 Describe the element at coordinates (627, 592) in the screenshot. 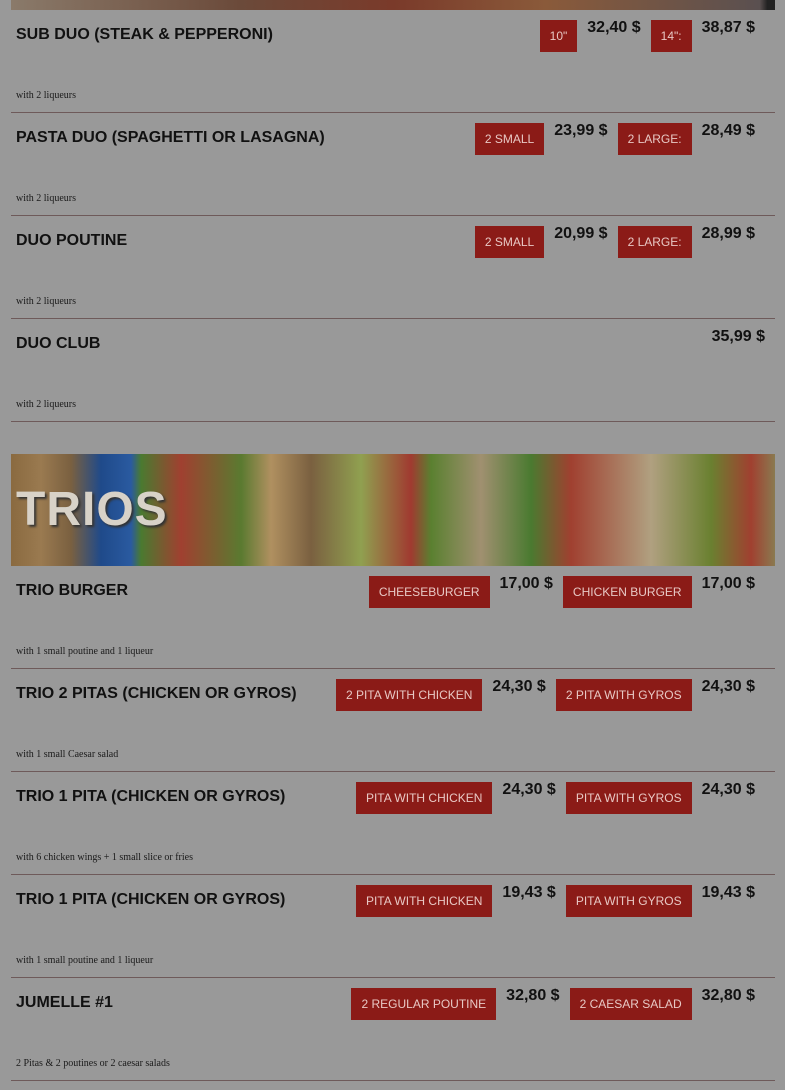

I see `size-option-button: CHICKEN BURGER` at that location.